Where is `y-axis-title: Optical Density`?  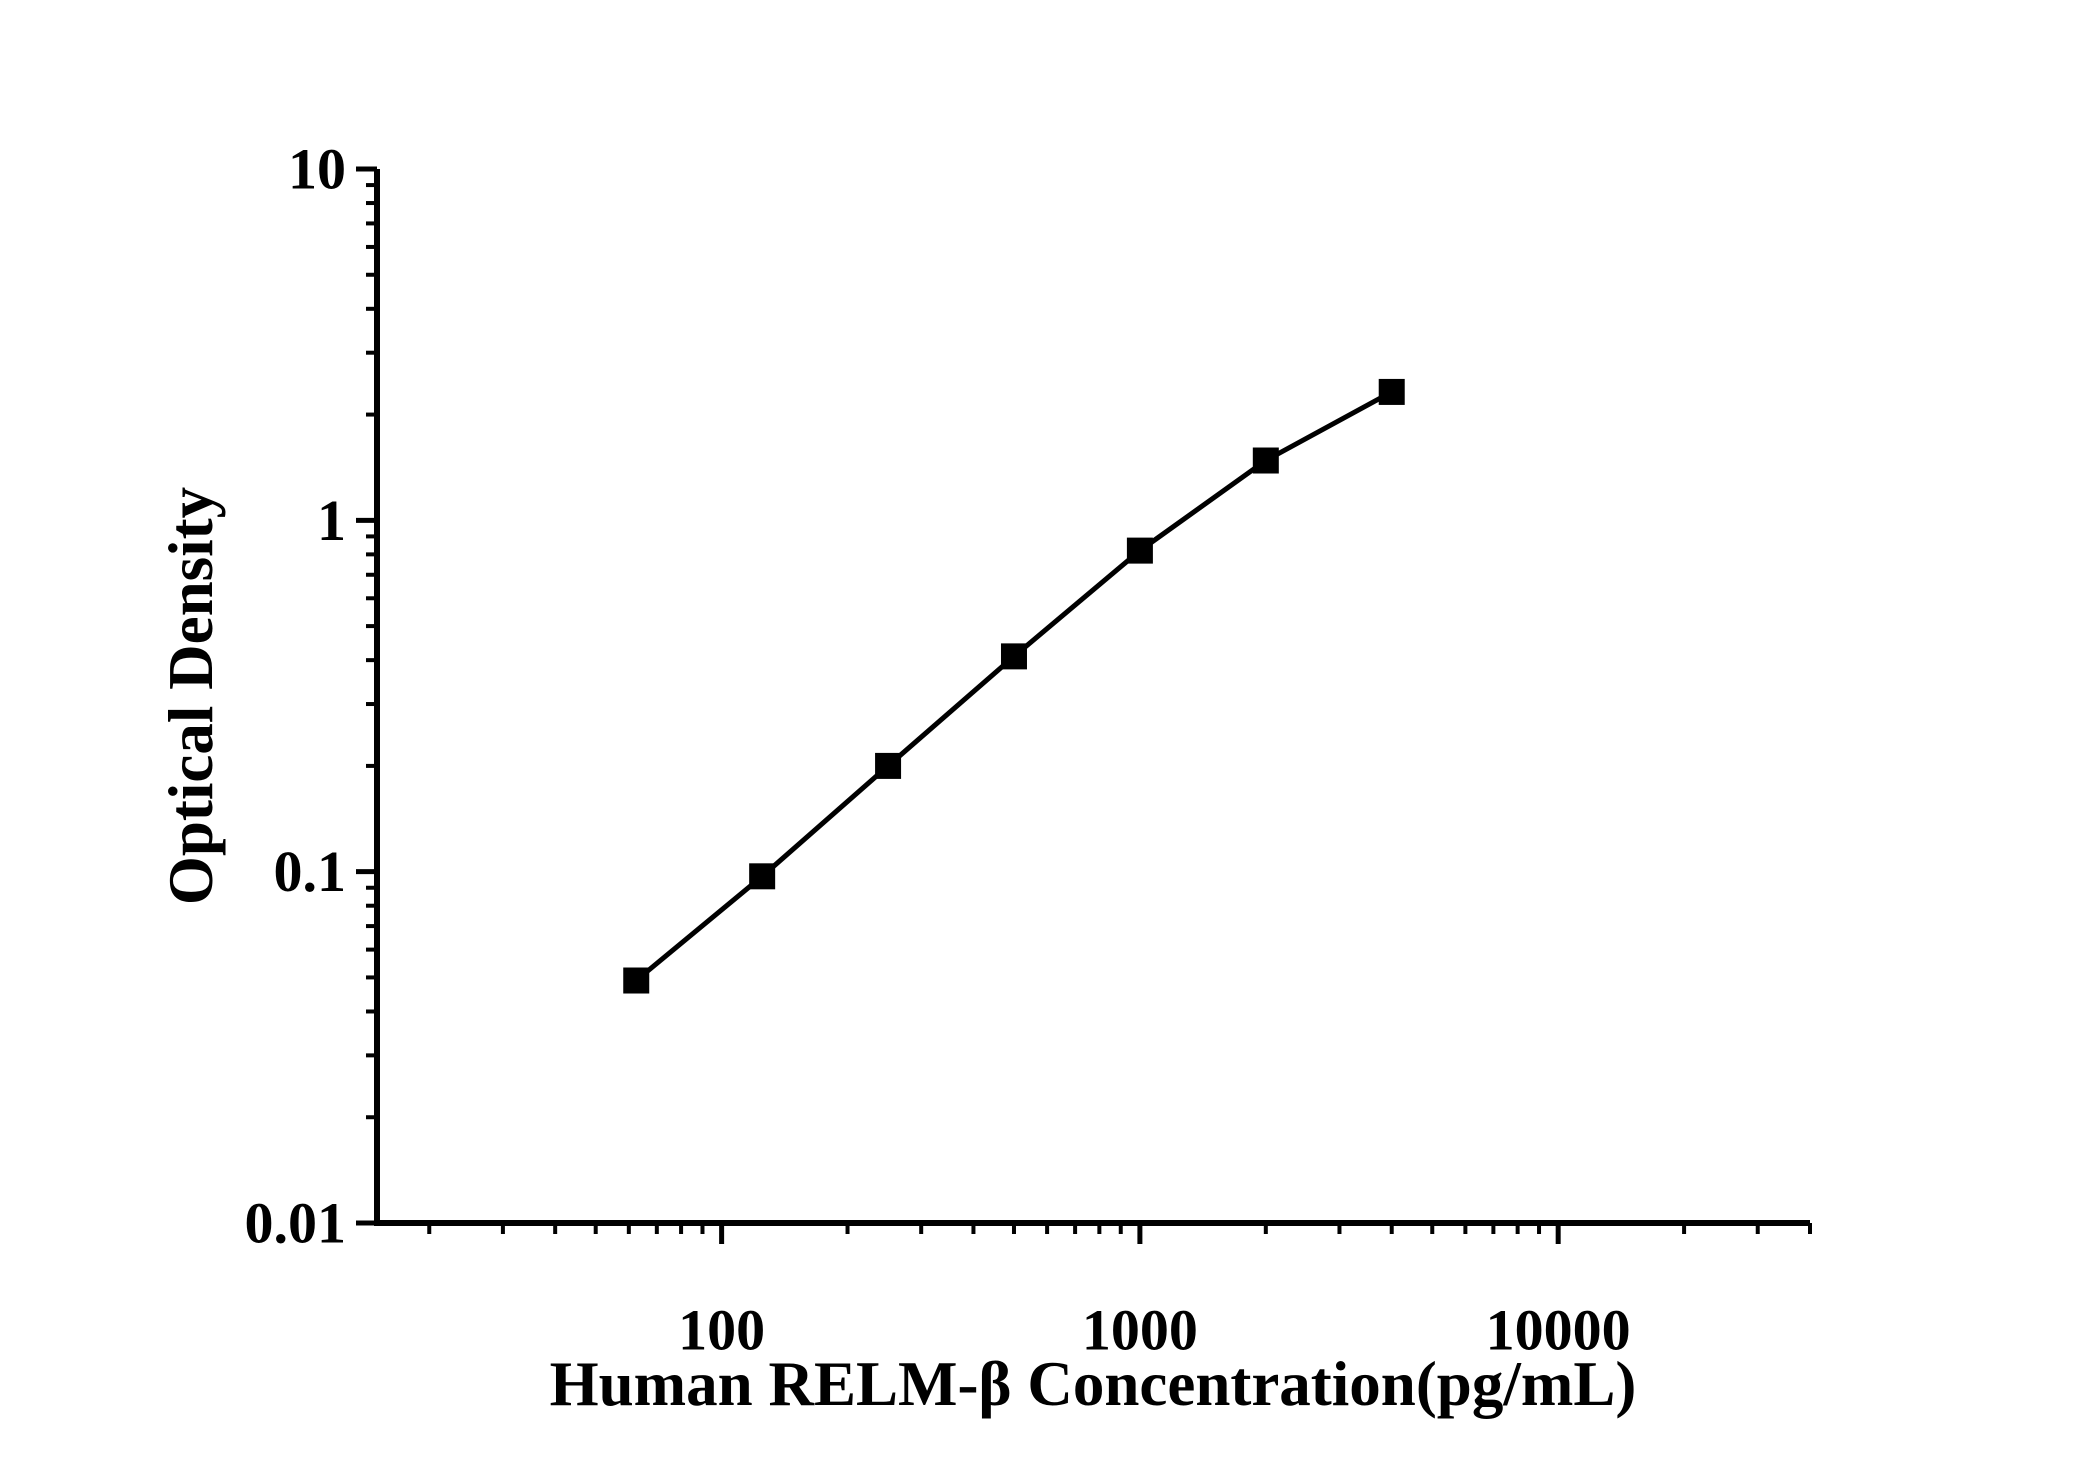 y-axis-title: Optical Density is located at coordinates (191, 696).